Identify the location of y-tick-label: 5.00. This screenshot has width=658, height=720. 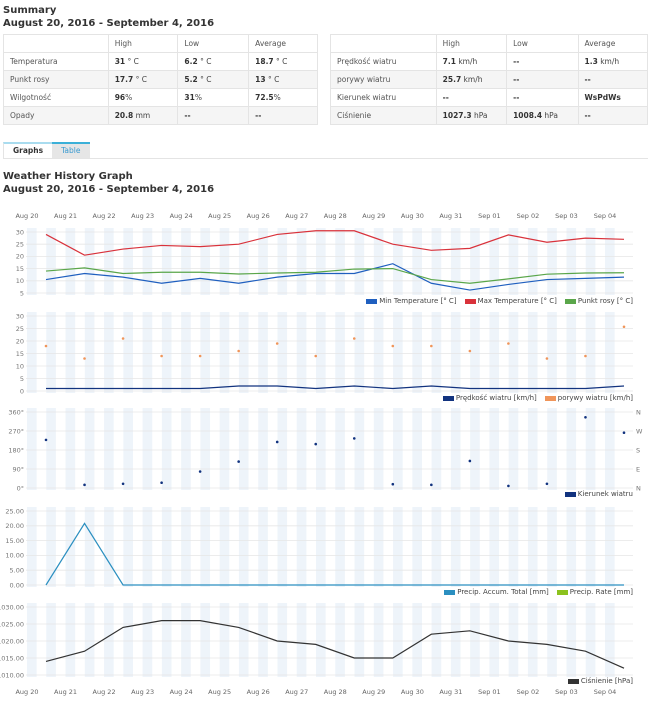
(17, 571).